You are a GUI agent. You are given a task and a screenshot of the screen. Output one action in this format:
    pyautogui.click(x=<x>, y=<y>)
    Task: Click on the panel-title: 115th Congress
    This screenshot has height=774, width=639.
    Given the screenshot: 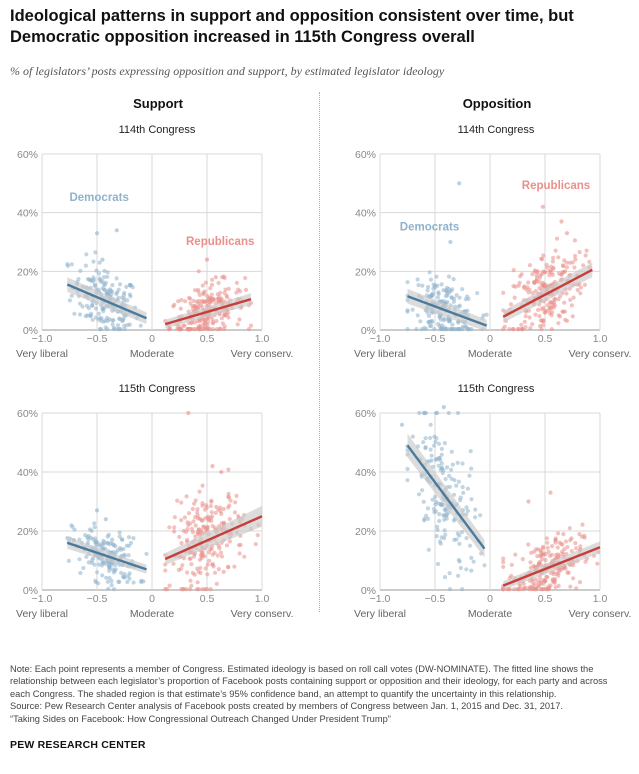 What is the action you would take?
    pyautogui.click(x=157, y=389)
    